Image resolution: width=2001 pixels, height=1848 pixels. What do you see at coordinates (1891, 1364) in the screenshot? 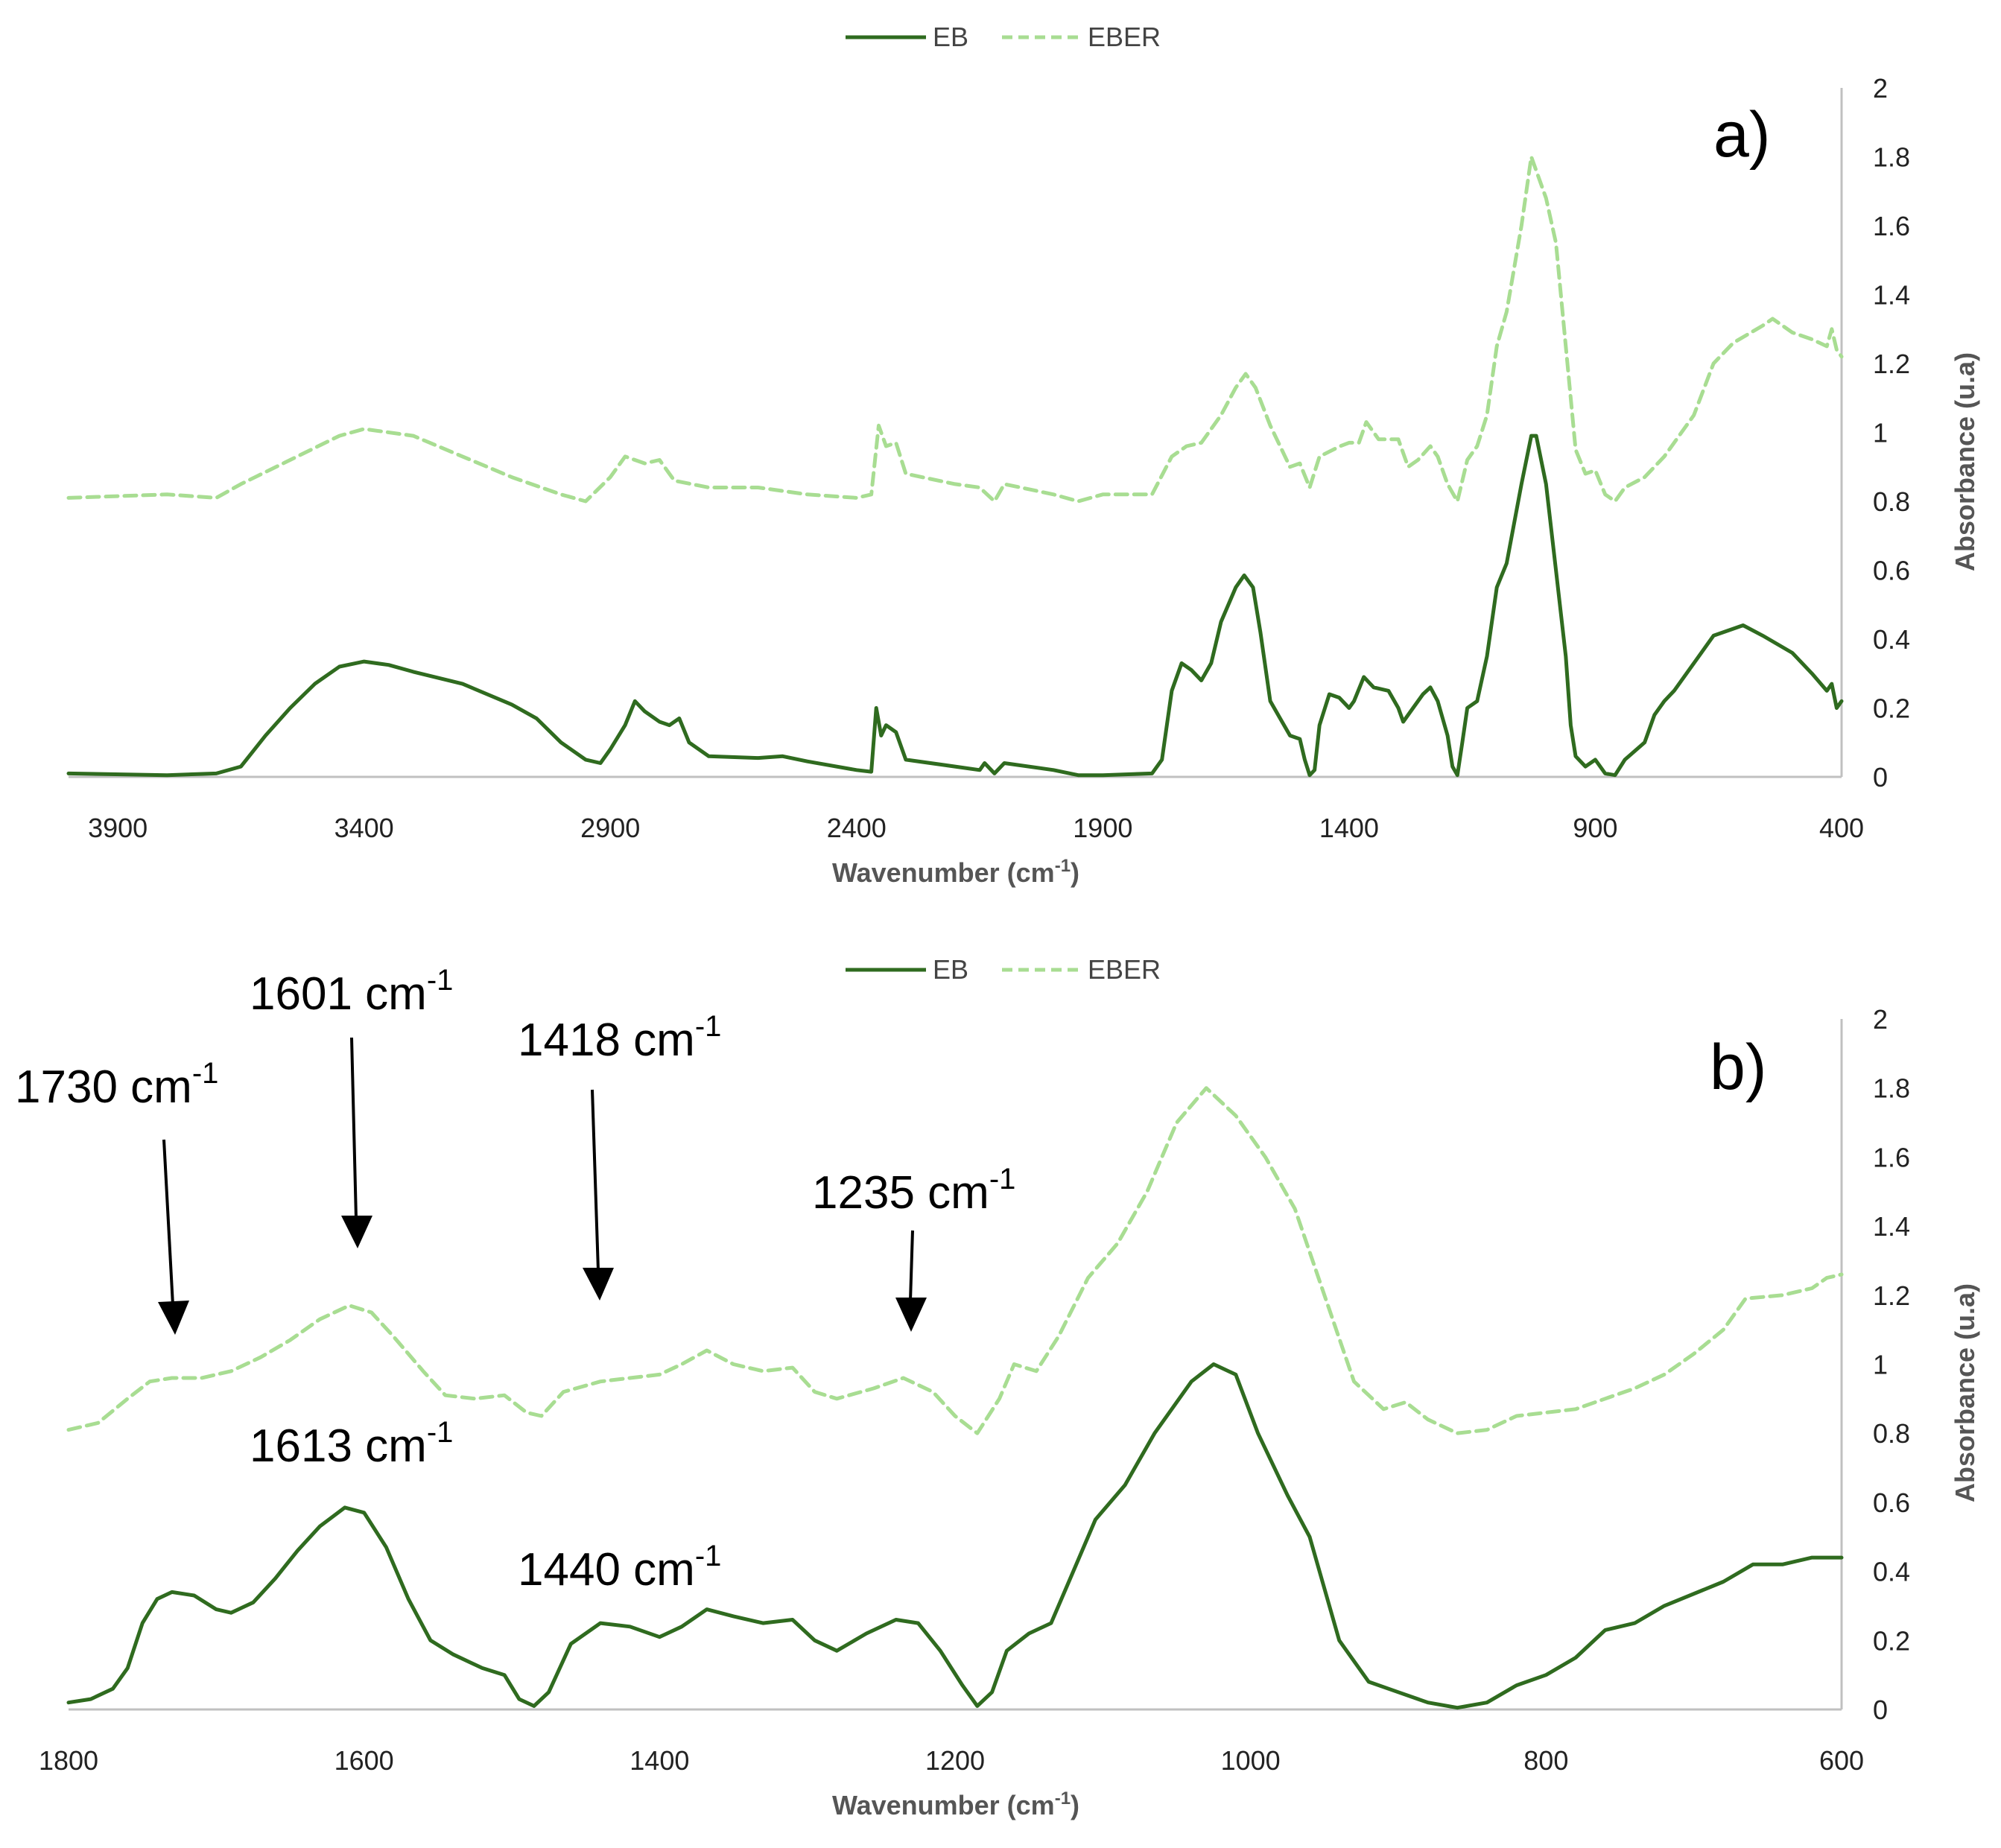
I see `y-tick-labels-b: 0 0.2 0.4 0.6 0.8 1 1.2 1.4 1.6 1.8 2` at bounding box center [1891, 1364].